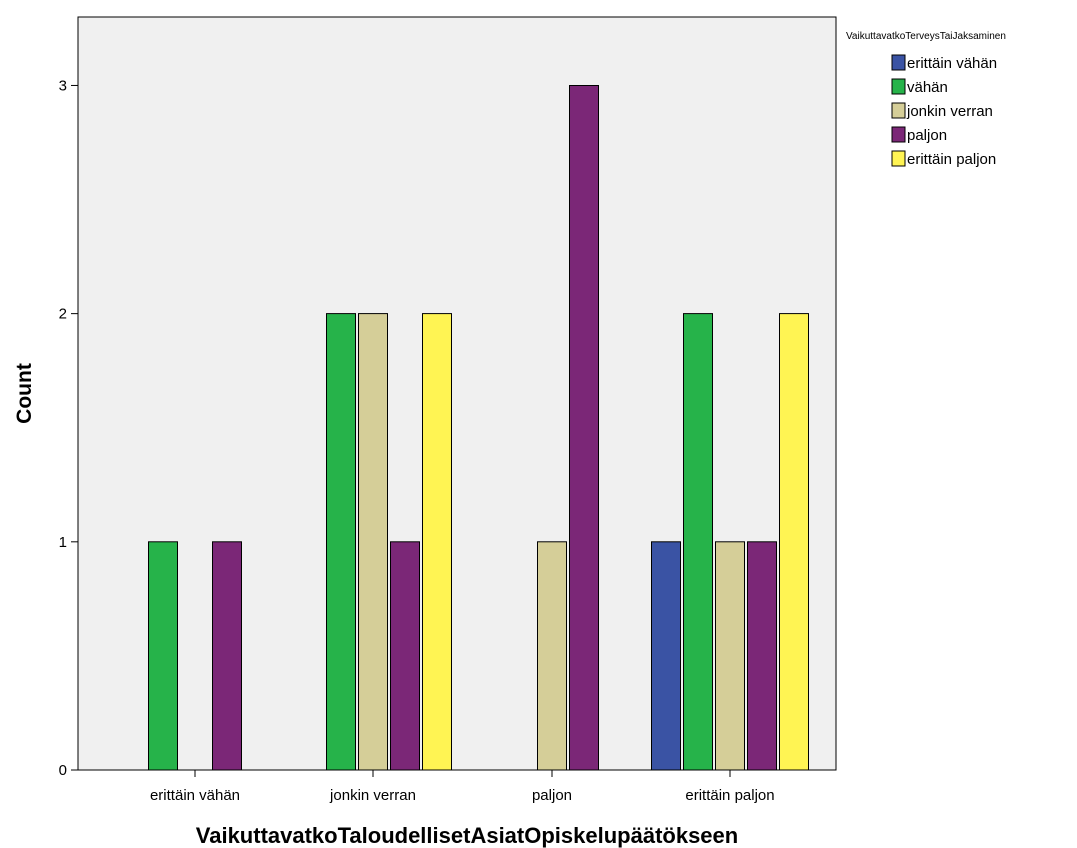 The height and width of the screenshot is (848, 1077). What do you see at coordinates (63, 85) in the screenshot?
I see `y-tick-label: 3` at bounding box center [63, 85].